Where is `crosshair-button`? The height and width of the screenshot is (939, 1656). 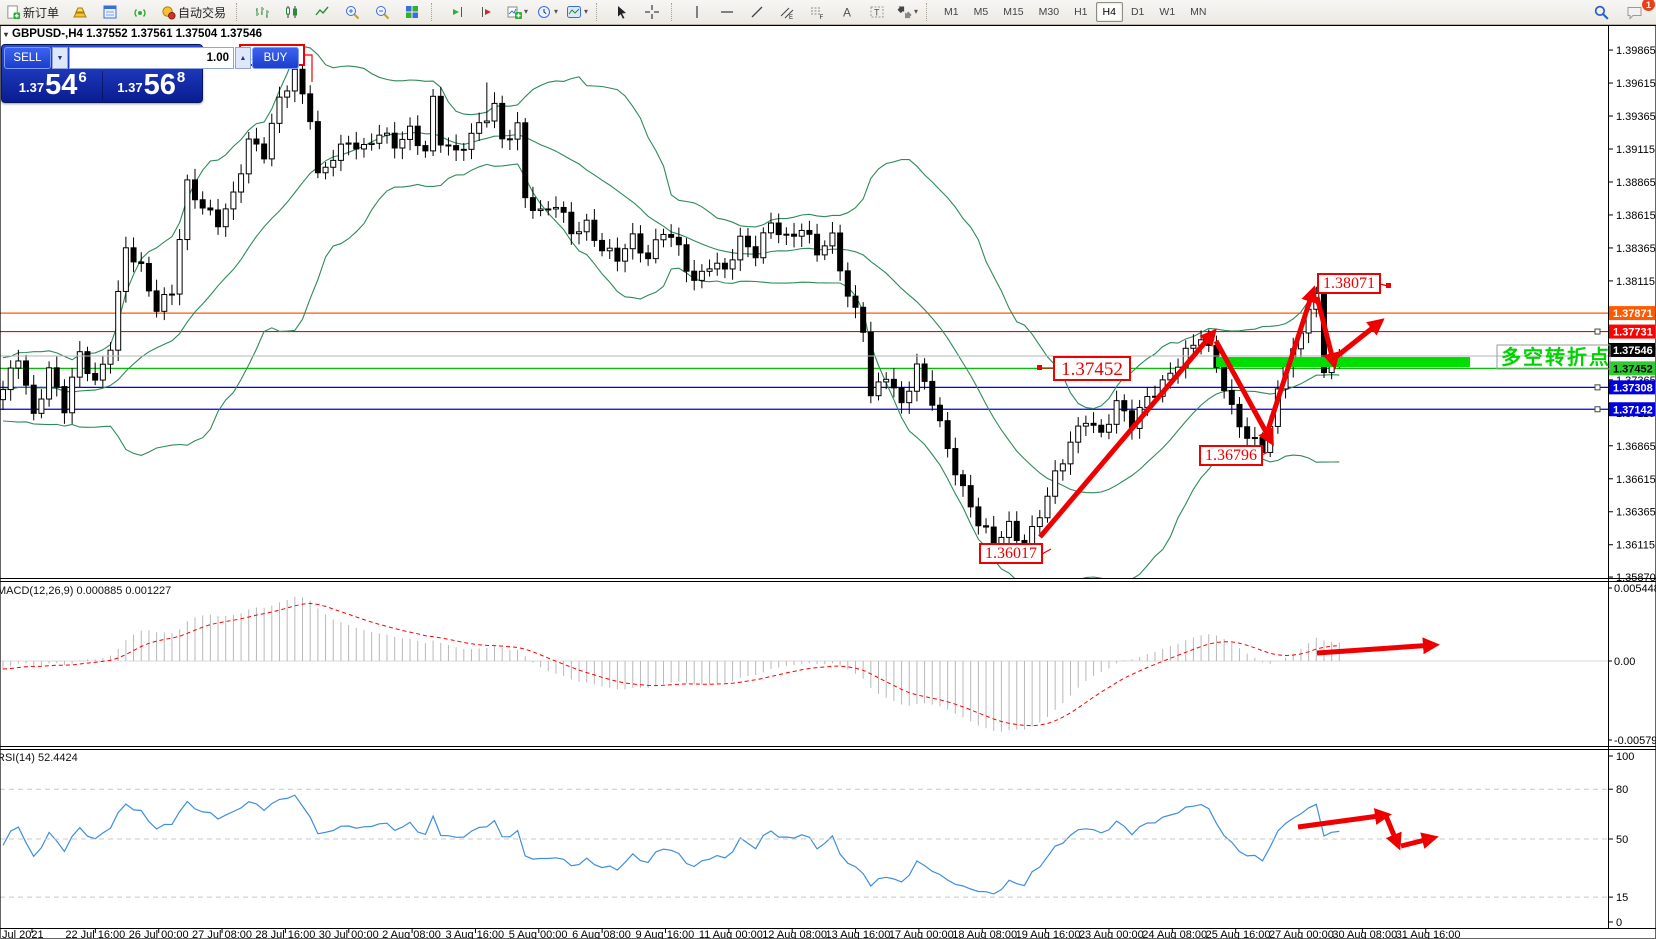
crosshair-button is located at coordinates (652, 12).